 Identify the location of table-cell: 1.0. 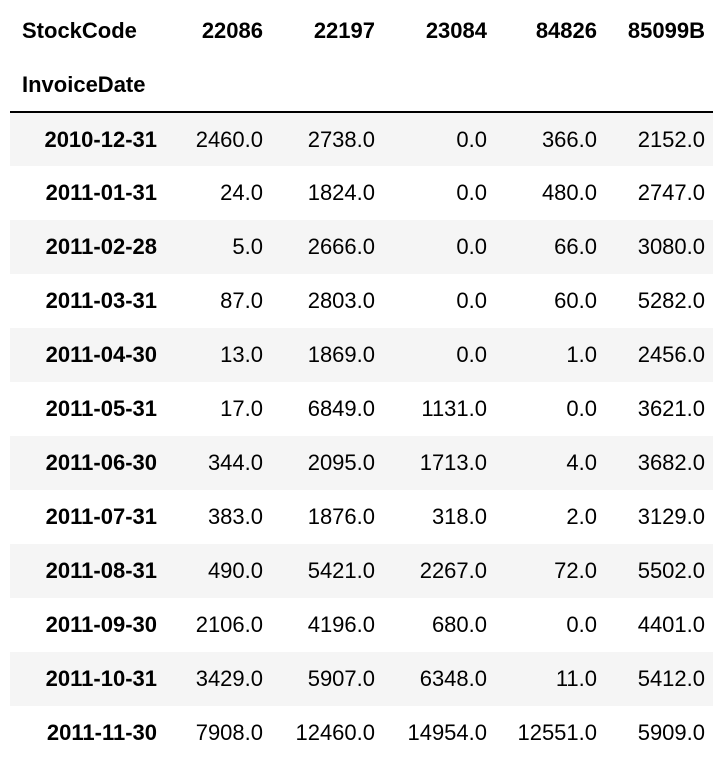
(581, 354).